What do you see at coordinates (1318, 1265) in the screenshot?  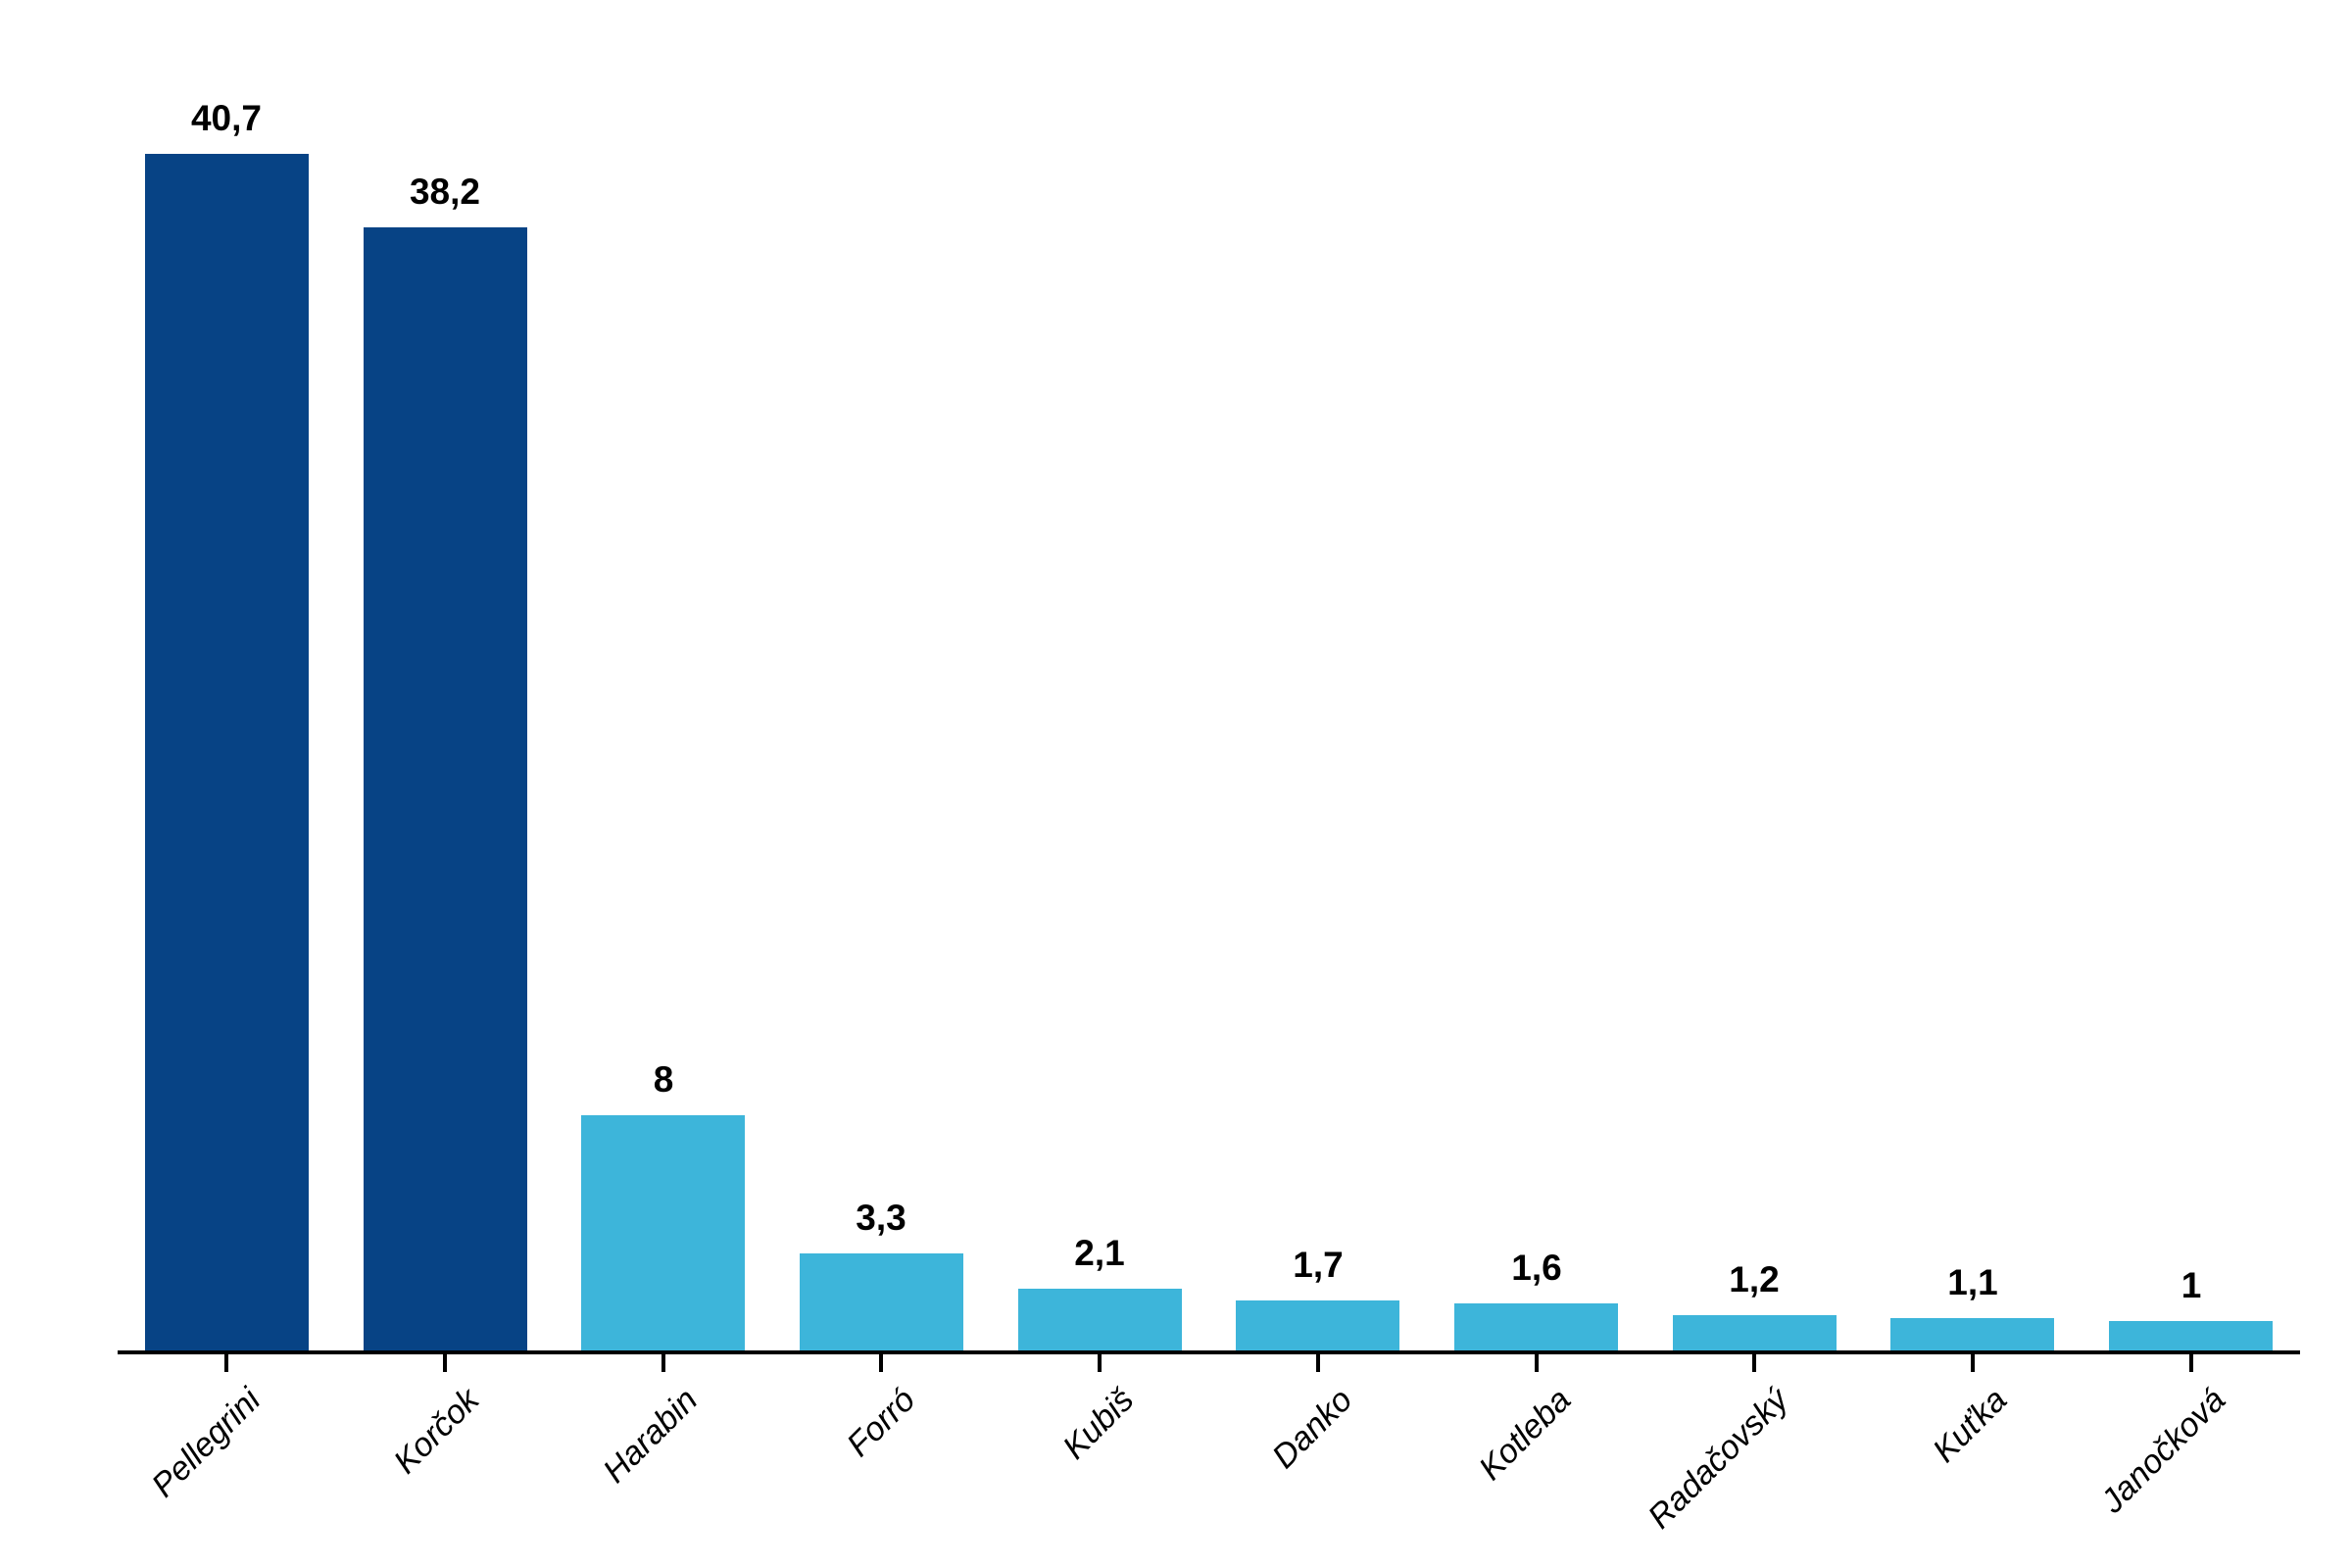 I see `bar-value-label: 1,7` at bounding box center [1318, 1265].